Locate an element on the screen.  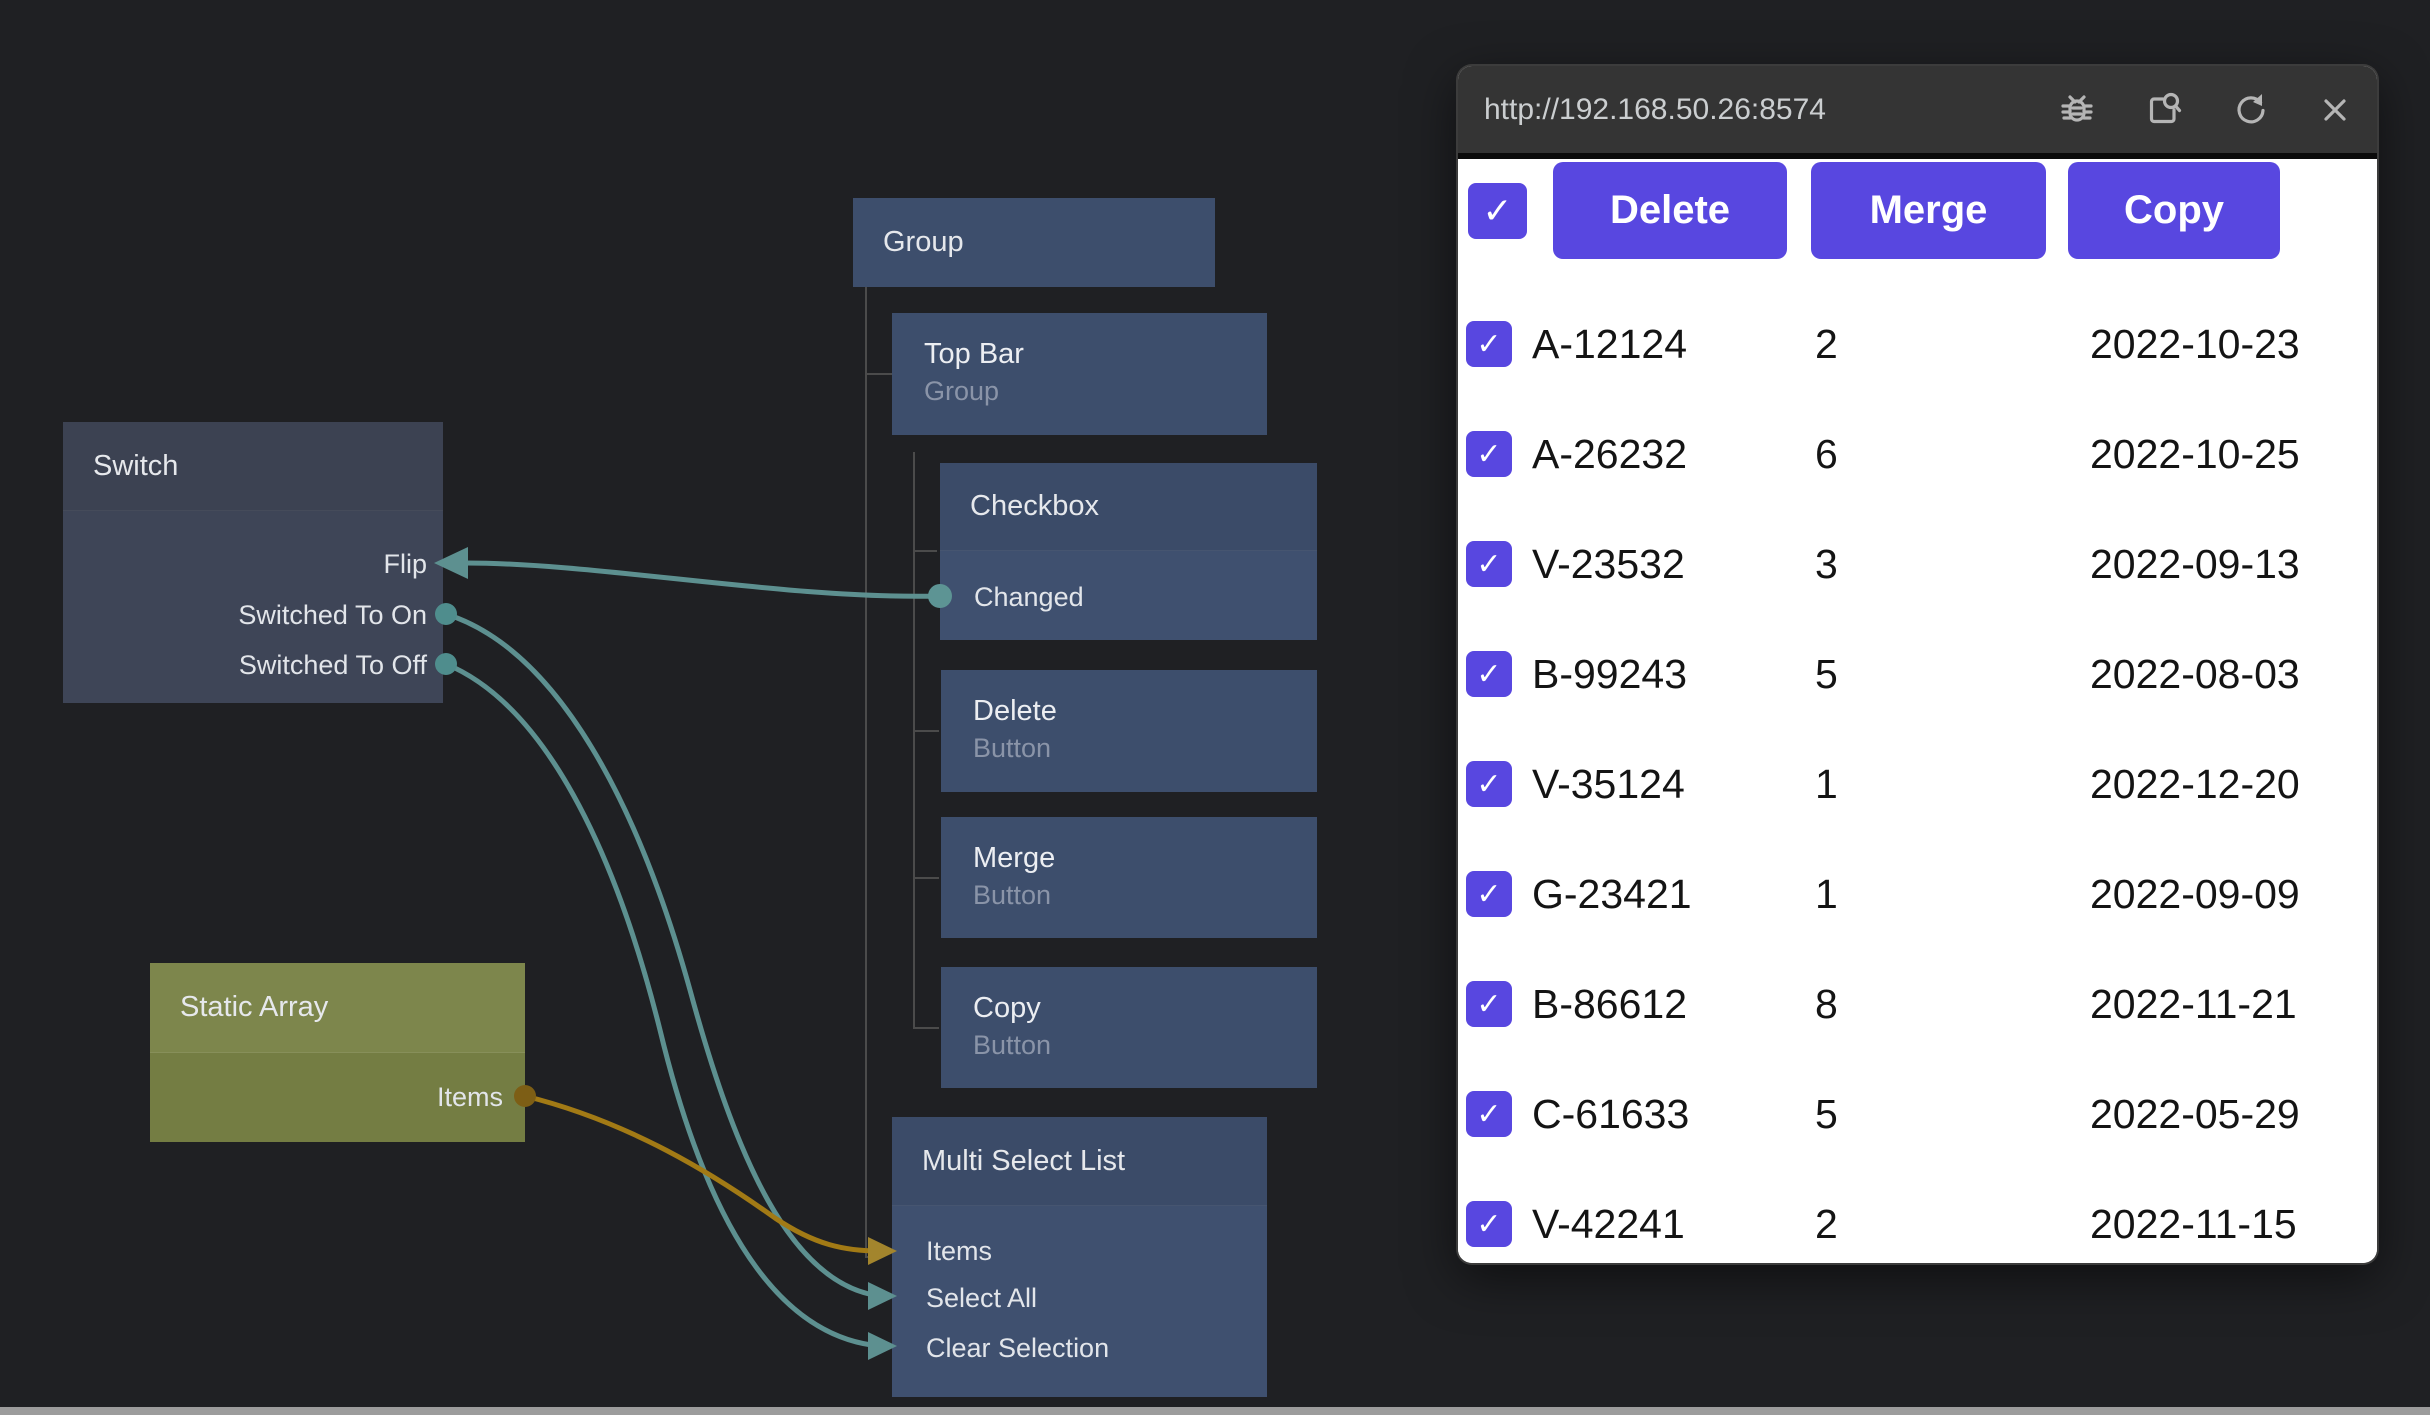
row-date: 2022-08-03 is located at coordinates (2195, 674).